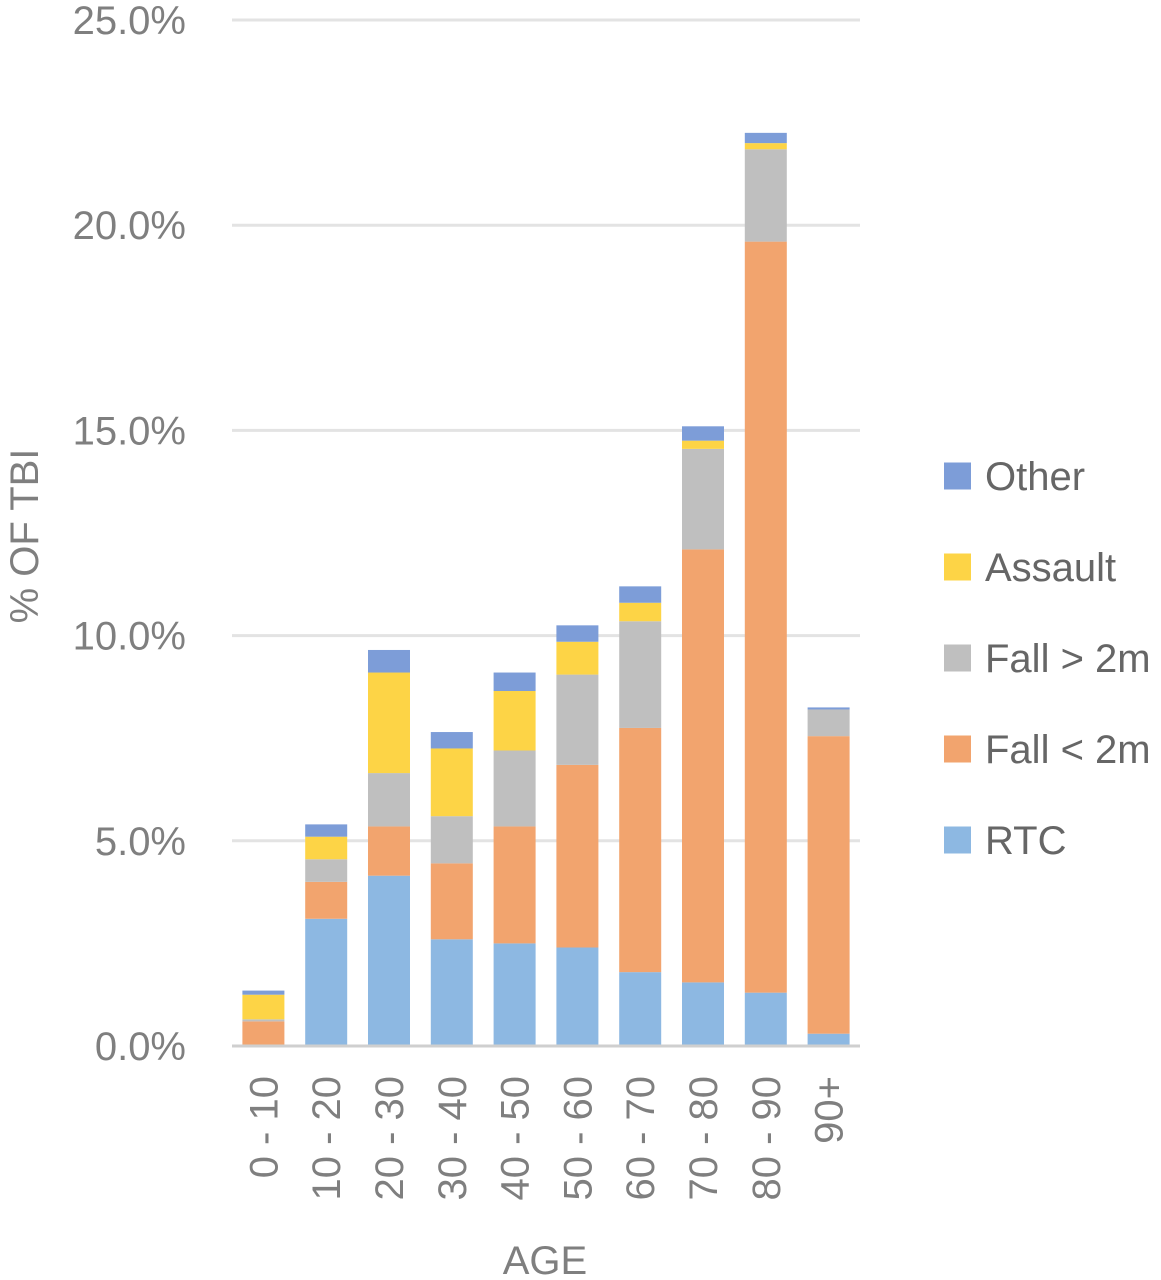  What do you see at coordinates (1025, 841) in the screenshot?
I see `legend-label: RTC` at bounding box center [1025, 841].